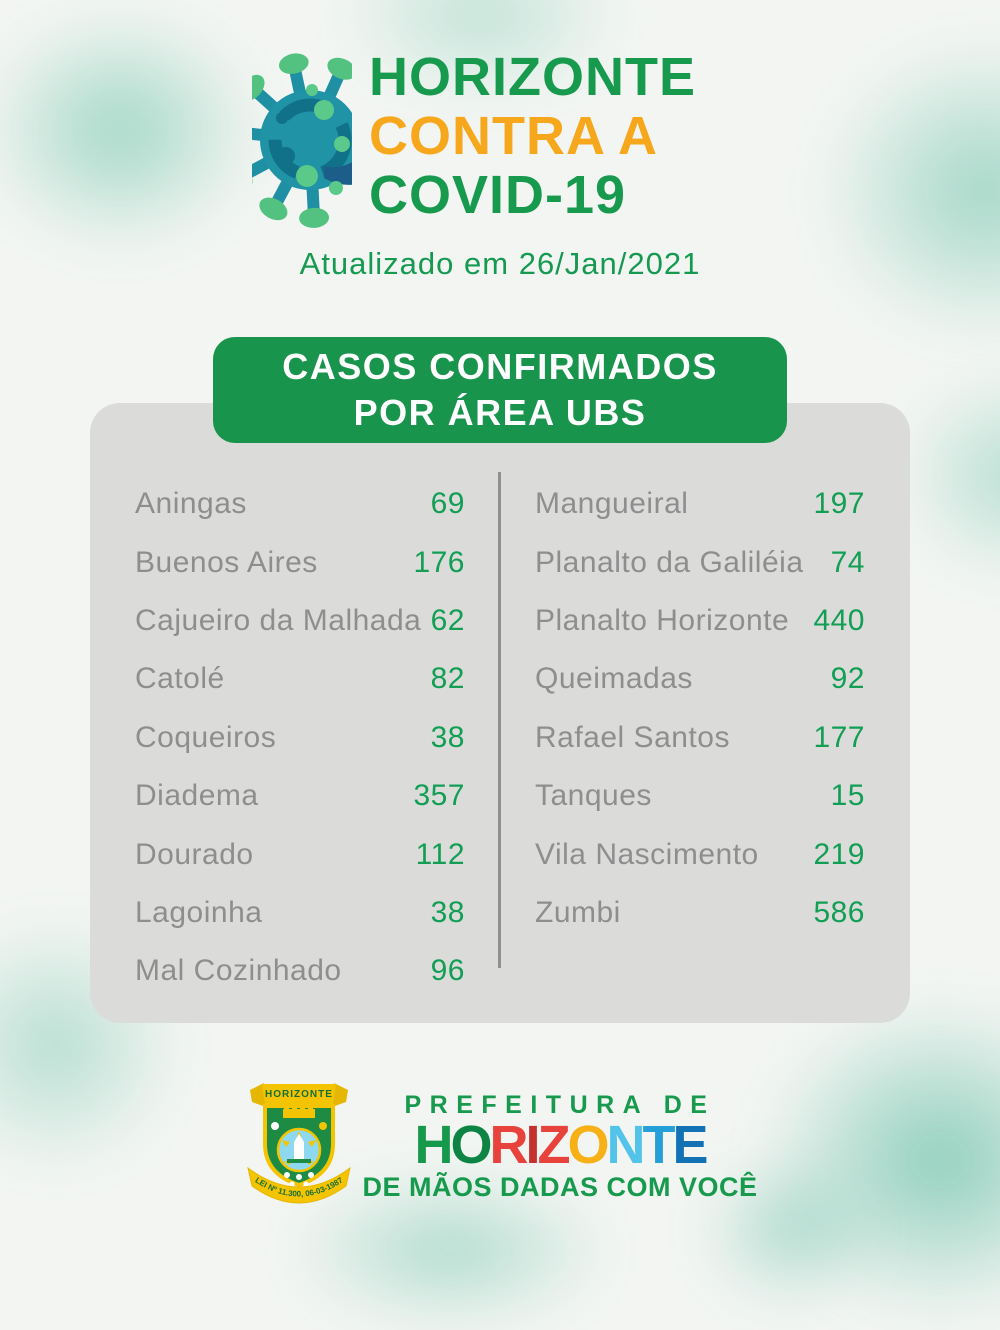  Describe the element at coordinates (626, 1145) in the screenshot. I see `wordmark-letter: N` at that location.